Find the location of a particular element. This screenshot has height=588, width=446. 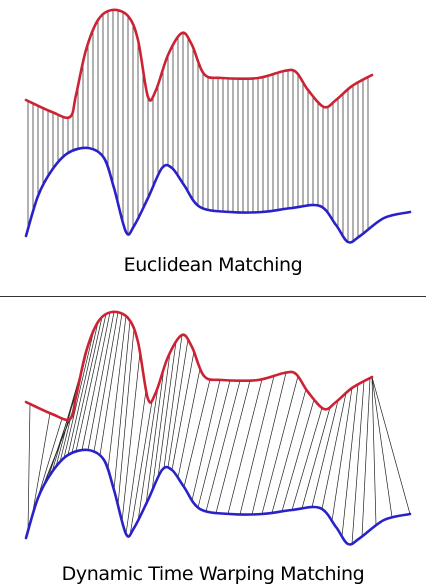

dtw-caption: Dynamic Time Warping Matching is located at coordinates (213, 574).